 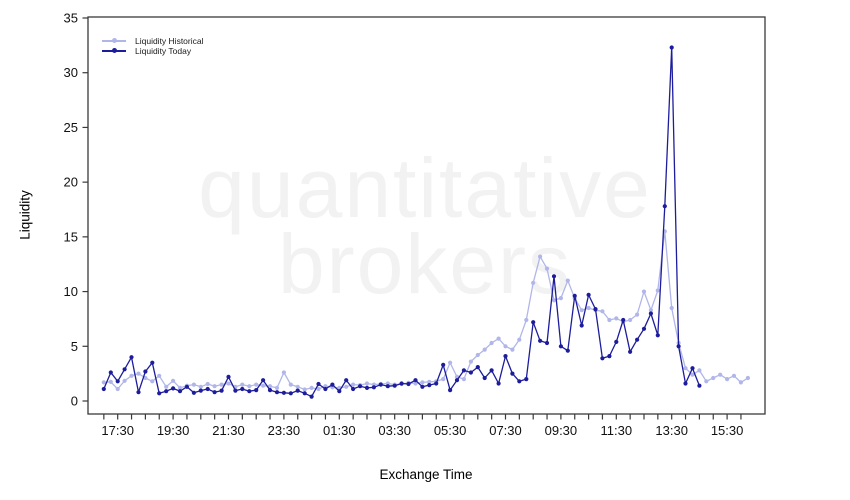 What do you see at coordinates (425, 264) in the screenshot?
I see `watermark-line2: brokers` at bounding box center [425, 264].